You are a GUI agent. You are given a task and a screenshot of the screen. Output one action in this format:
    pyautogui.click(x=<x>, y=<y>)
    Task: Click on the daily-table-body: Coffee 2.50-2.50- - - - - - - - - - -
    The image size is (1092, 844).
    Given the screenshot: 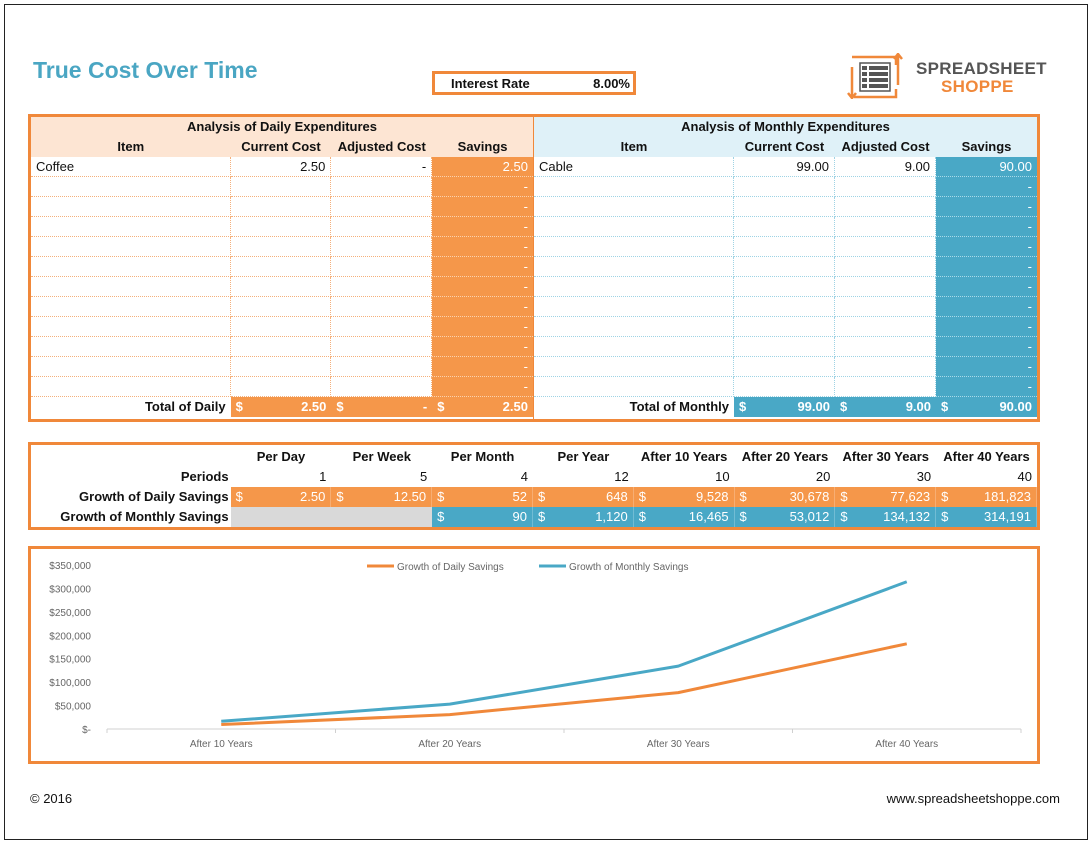 What is the action you would take?
    pyautogui.click(x=282, y=277)
    